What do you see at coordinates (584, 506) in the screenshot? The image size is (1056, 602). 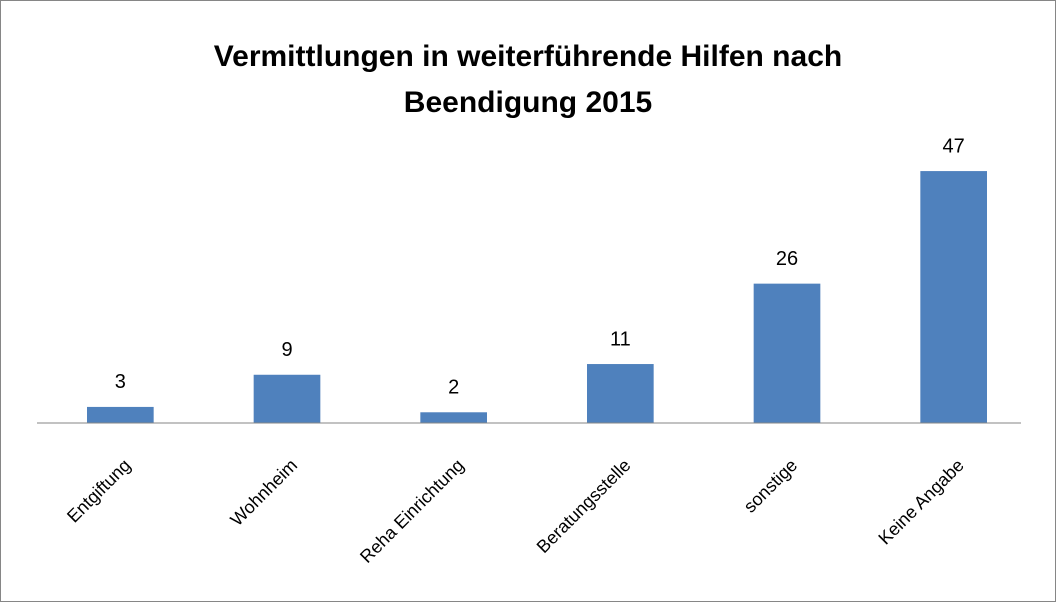 I see `x-tick-label: Beratungsstelle` at bounding box center [584, 506].